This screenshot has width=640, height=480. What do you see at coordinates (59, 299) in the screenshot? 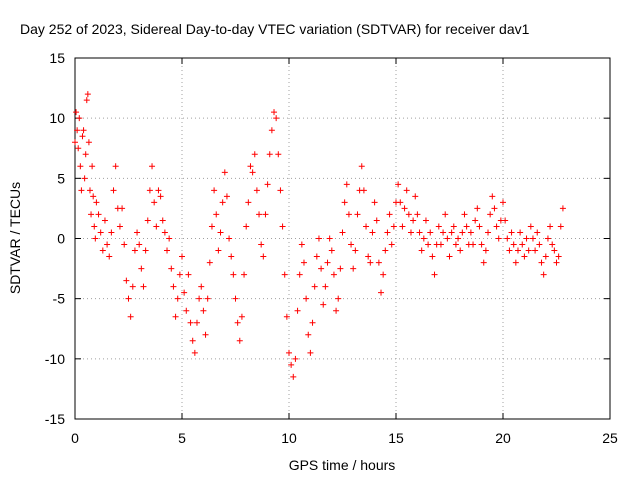
I see `y-tick-label: -5` at bounding box center [59, 299].